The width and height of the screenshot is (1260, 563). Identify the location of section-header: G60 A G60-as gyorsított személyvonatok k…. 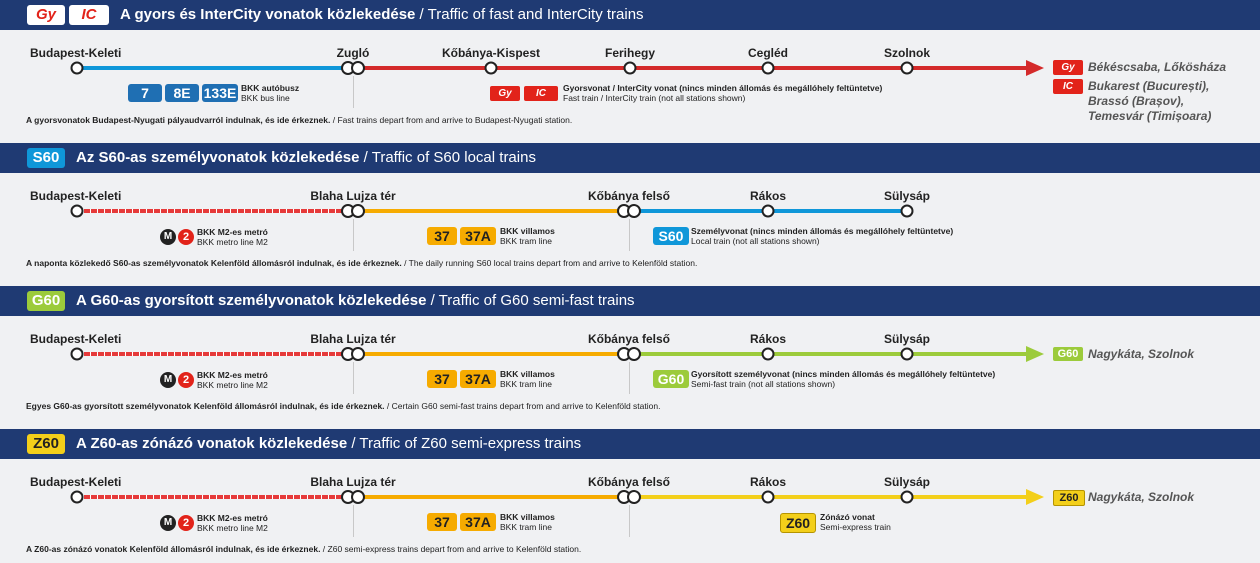
(630, 301).